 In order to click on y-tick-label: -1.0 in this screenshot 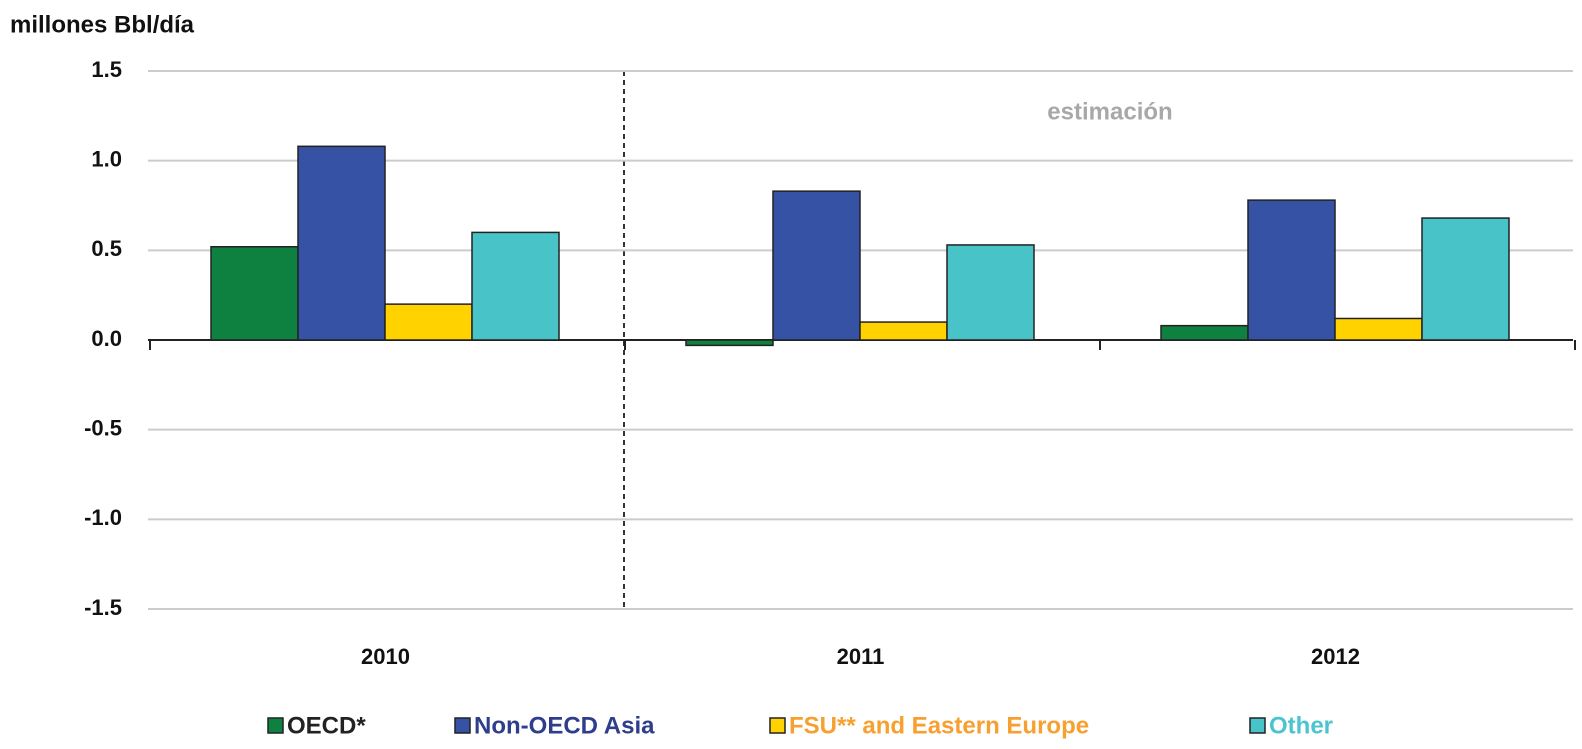, I will do `click(103, 517)`.